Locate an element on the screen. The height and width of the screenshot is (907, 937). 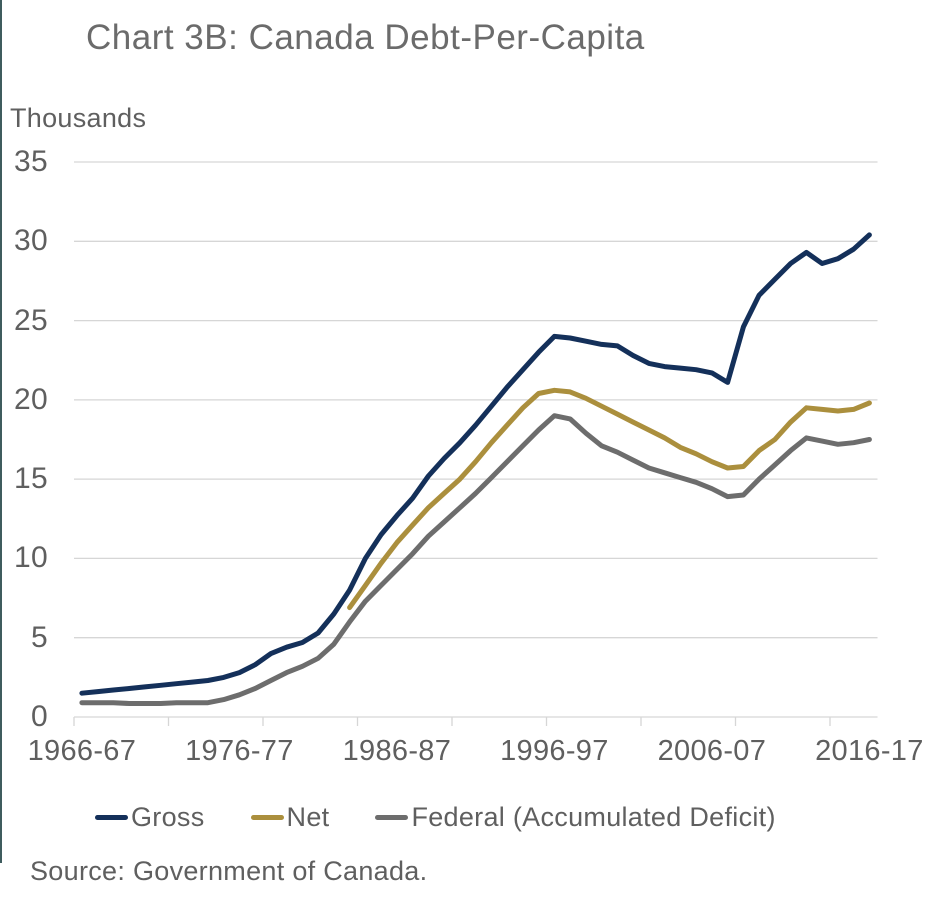
y-axis-tick-label: 20 is located at coordinates (31, 399).